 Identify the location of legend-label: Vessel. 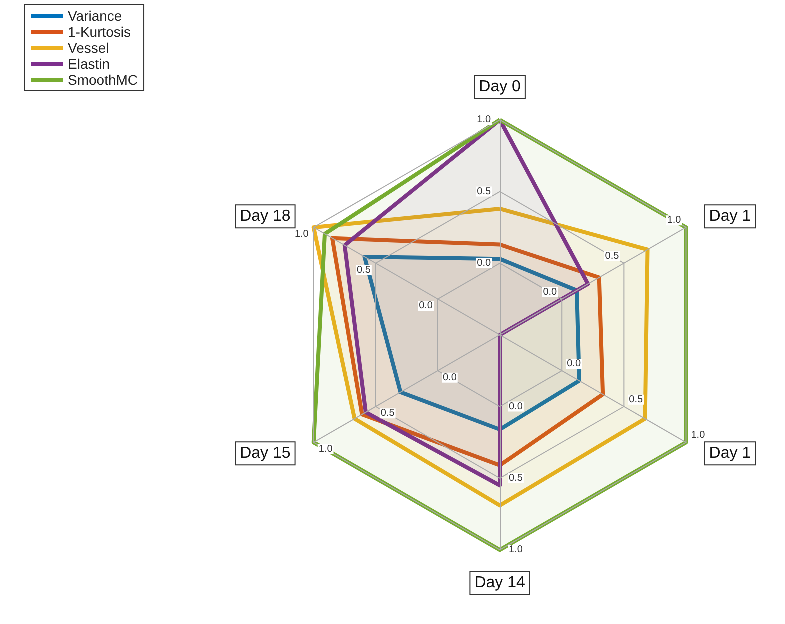
(89, 48).